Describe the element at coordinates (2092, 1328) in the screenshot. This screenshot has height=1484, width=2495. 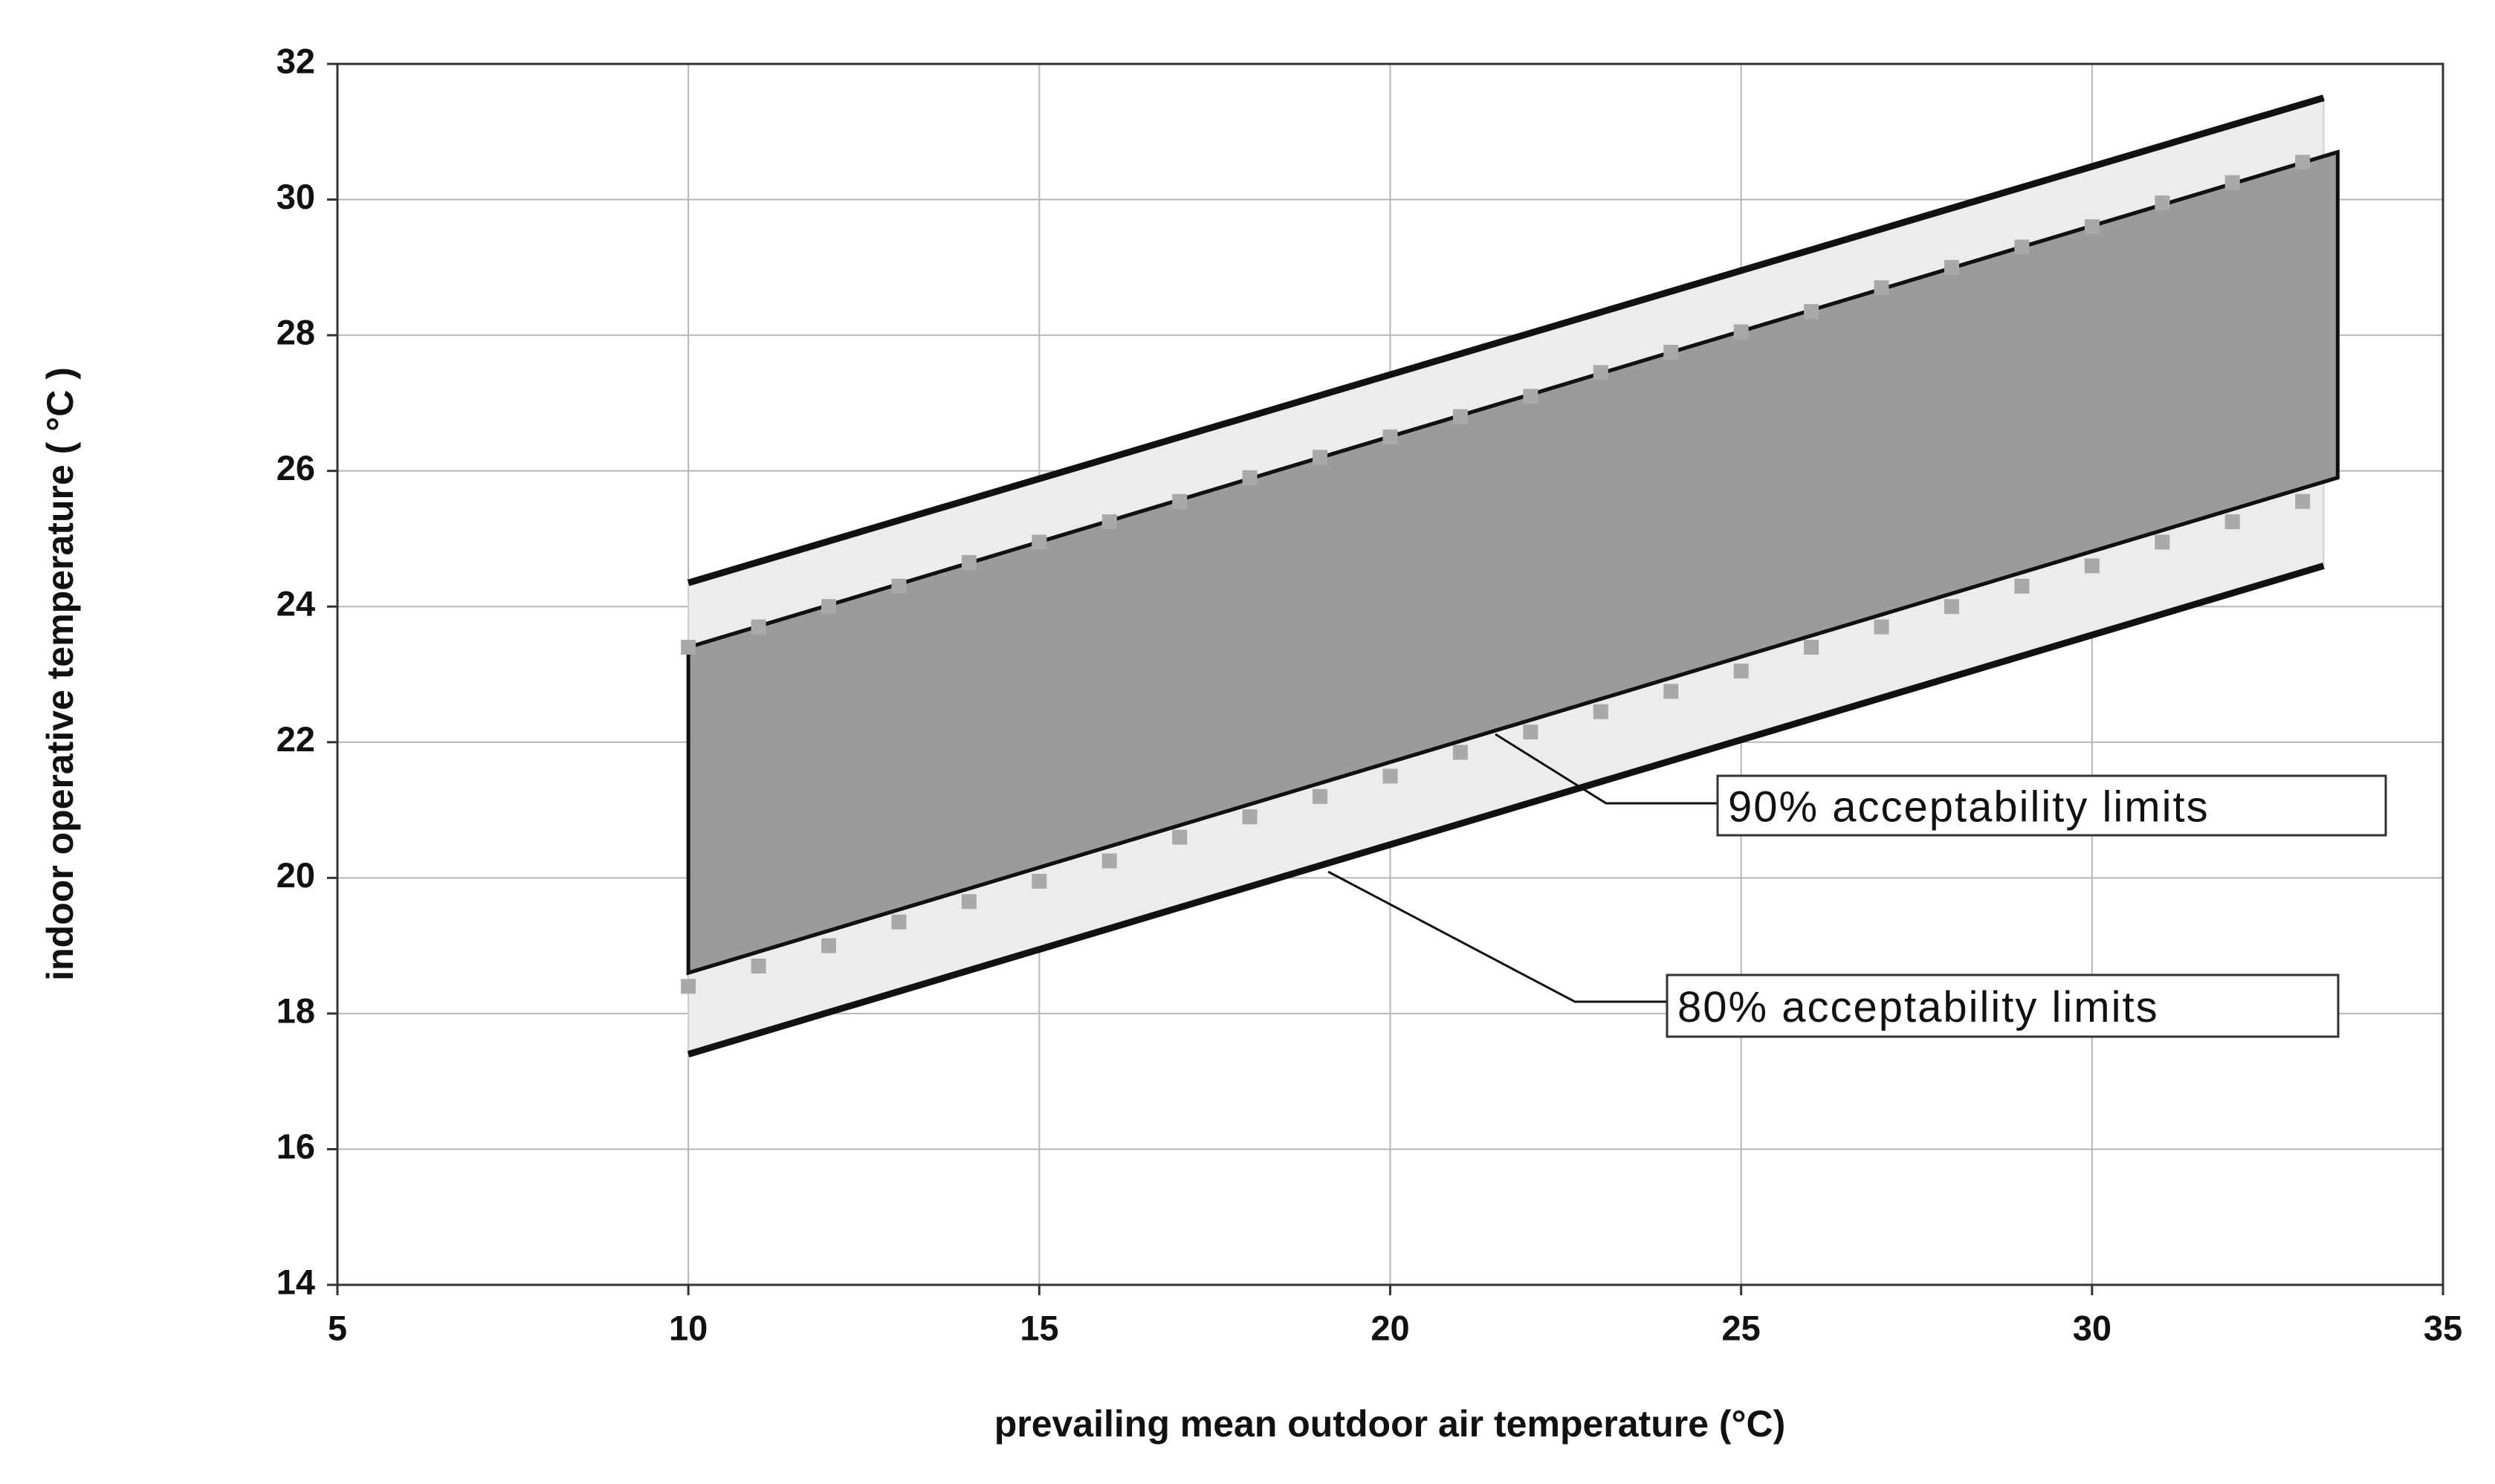
I see `x-tick-label: 30` at that location.